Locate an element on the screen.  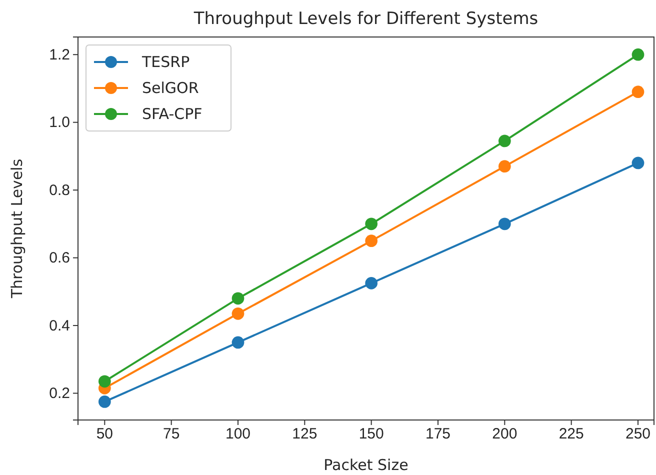
legend-label: SelGOR is located at coordinates (170, 88).